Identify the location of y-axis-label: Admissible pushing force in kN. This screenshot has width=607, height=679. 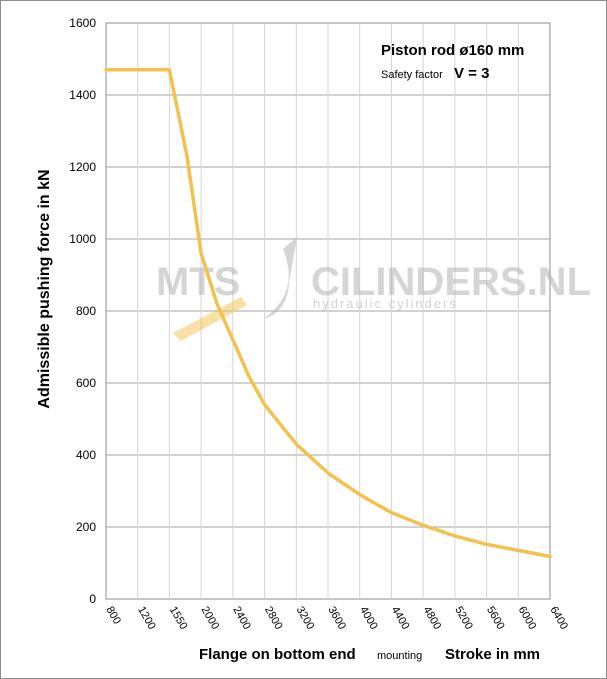
(44, 288).